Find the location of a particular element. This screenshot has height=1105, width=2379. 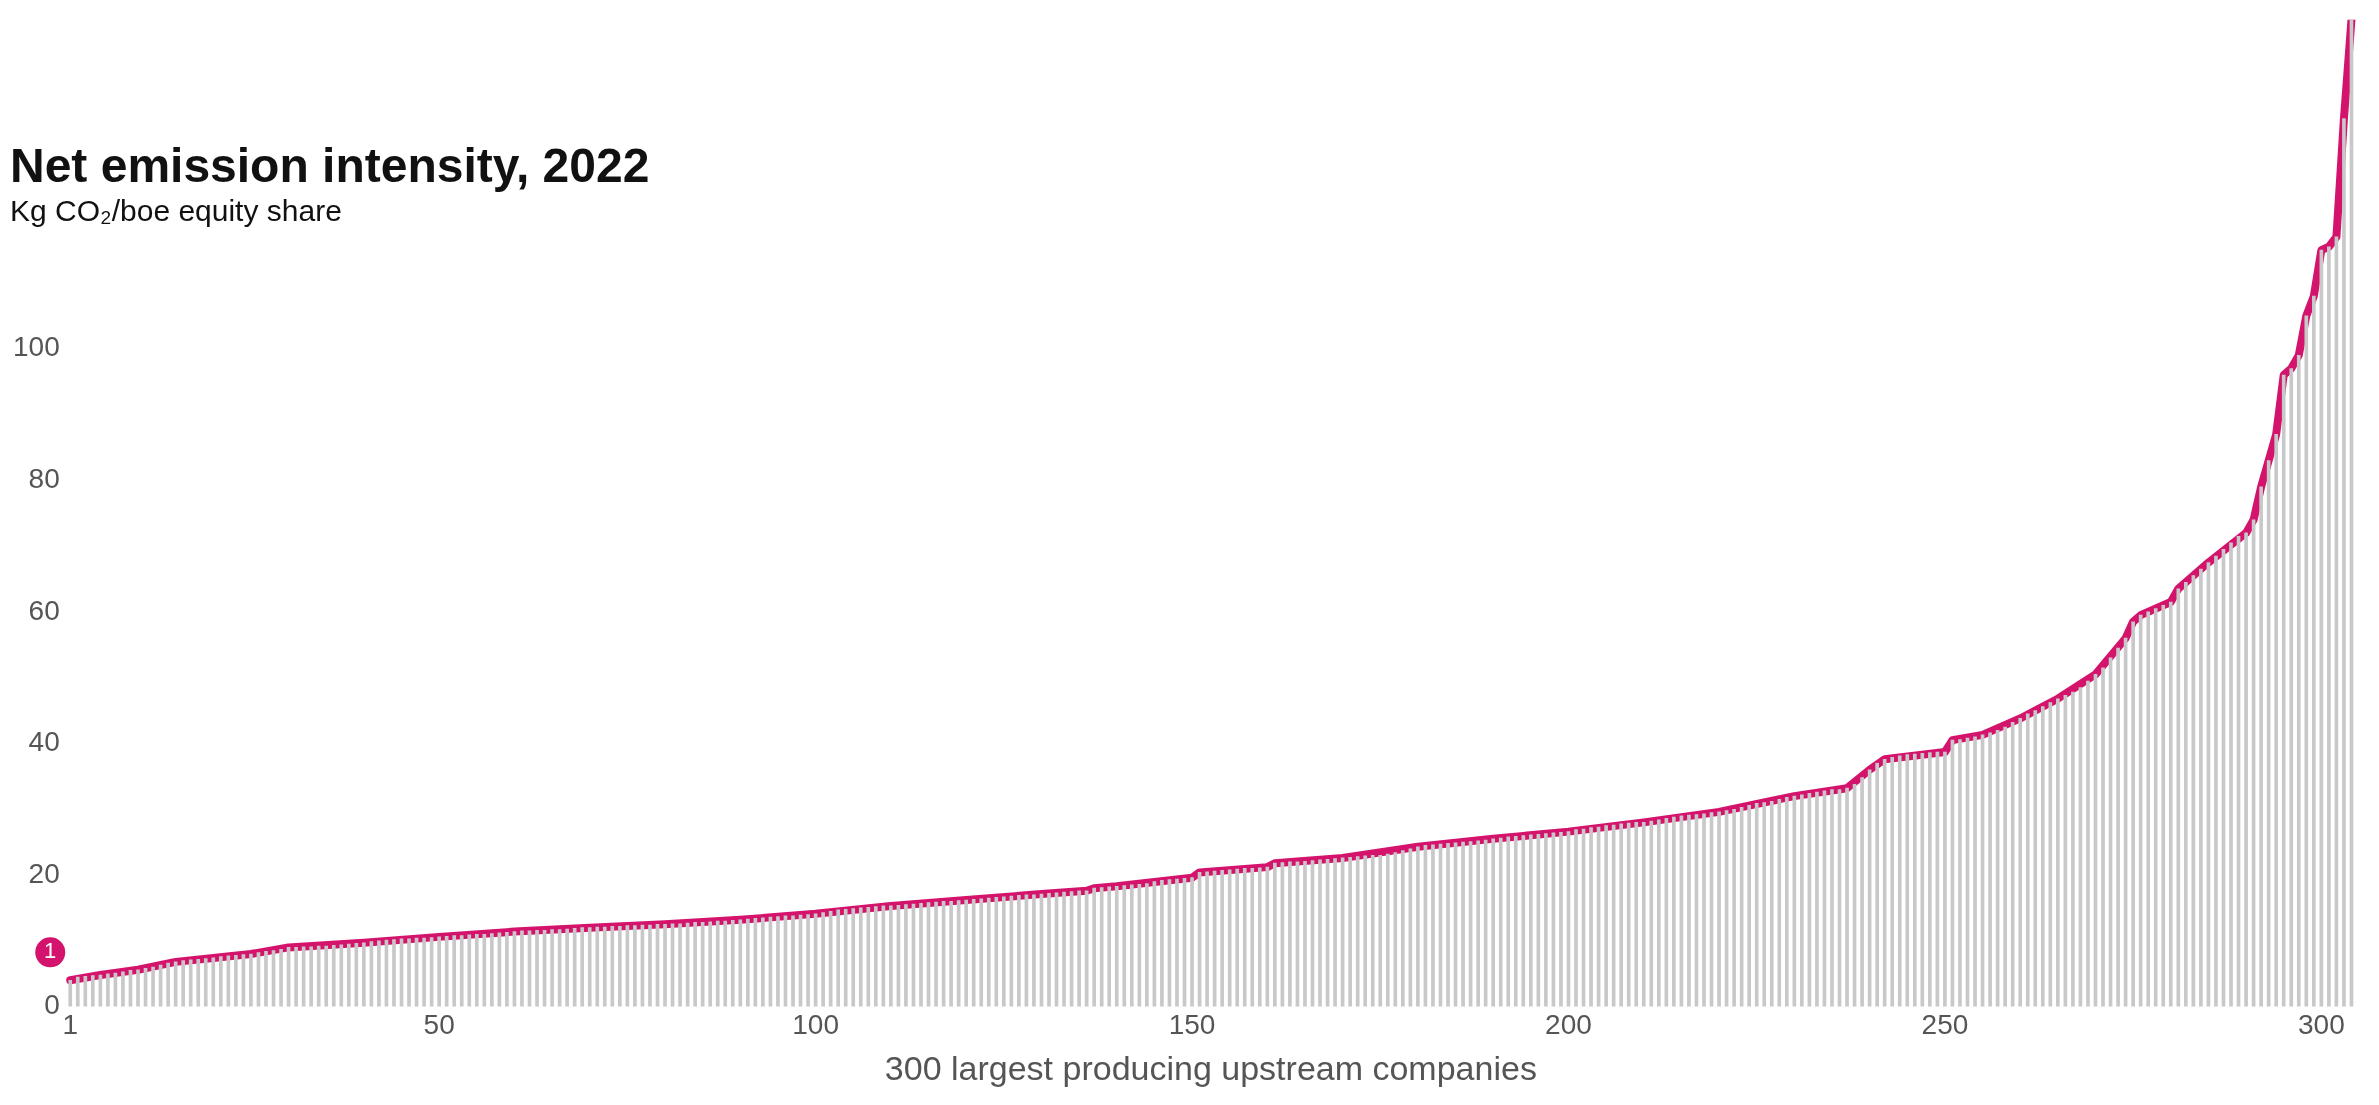

x-tick-label: 300 is located at coordinates (2321, 1025).